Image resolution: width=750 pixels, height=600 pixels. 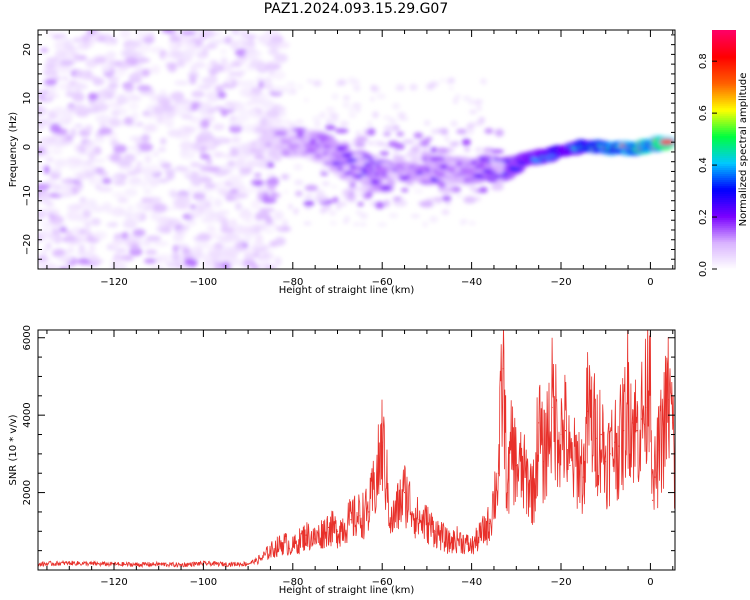 I want to click on heatmap-y-tick-label: 0, so click(x=27, y=147).